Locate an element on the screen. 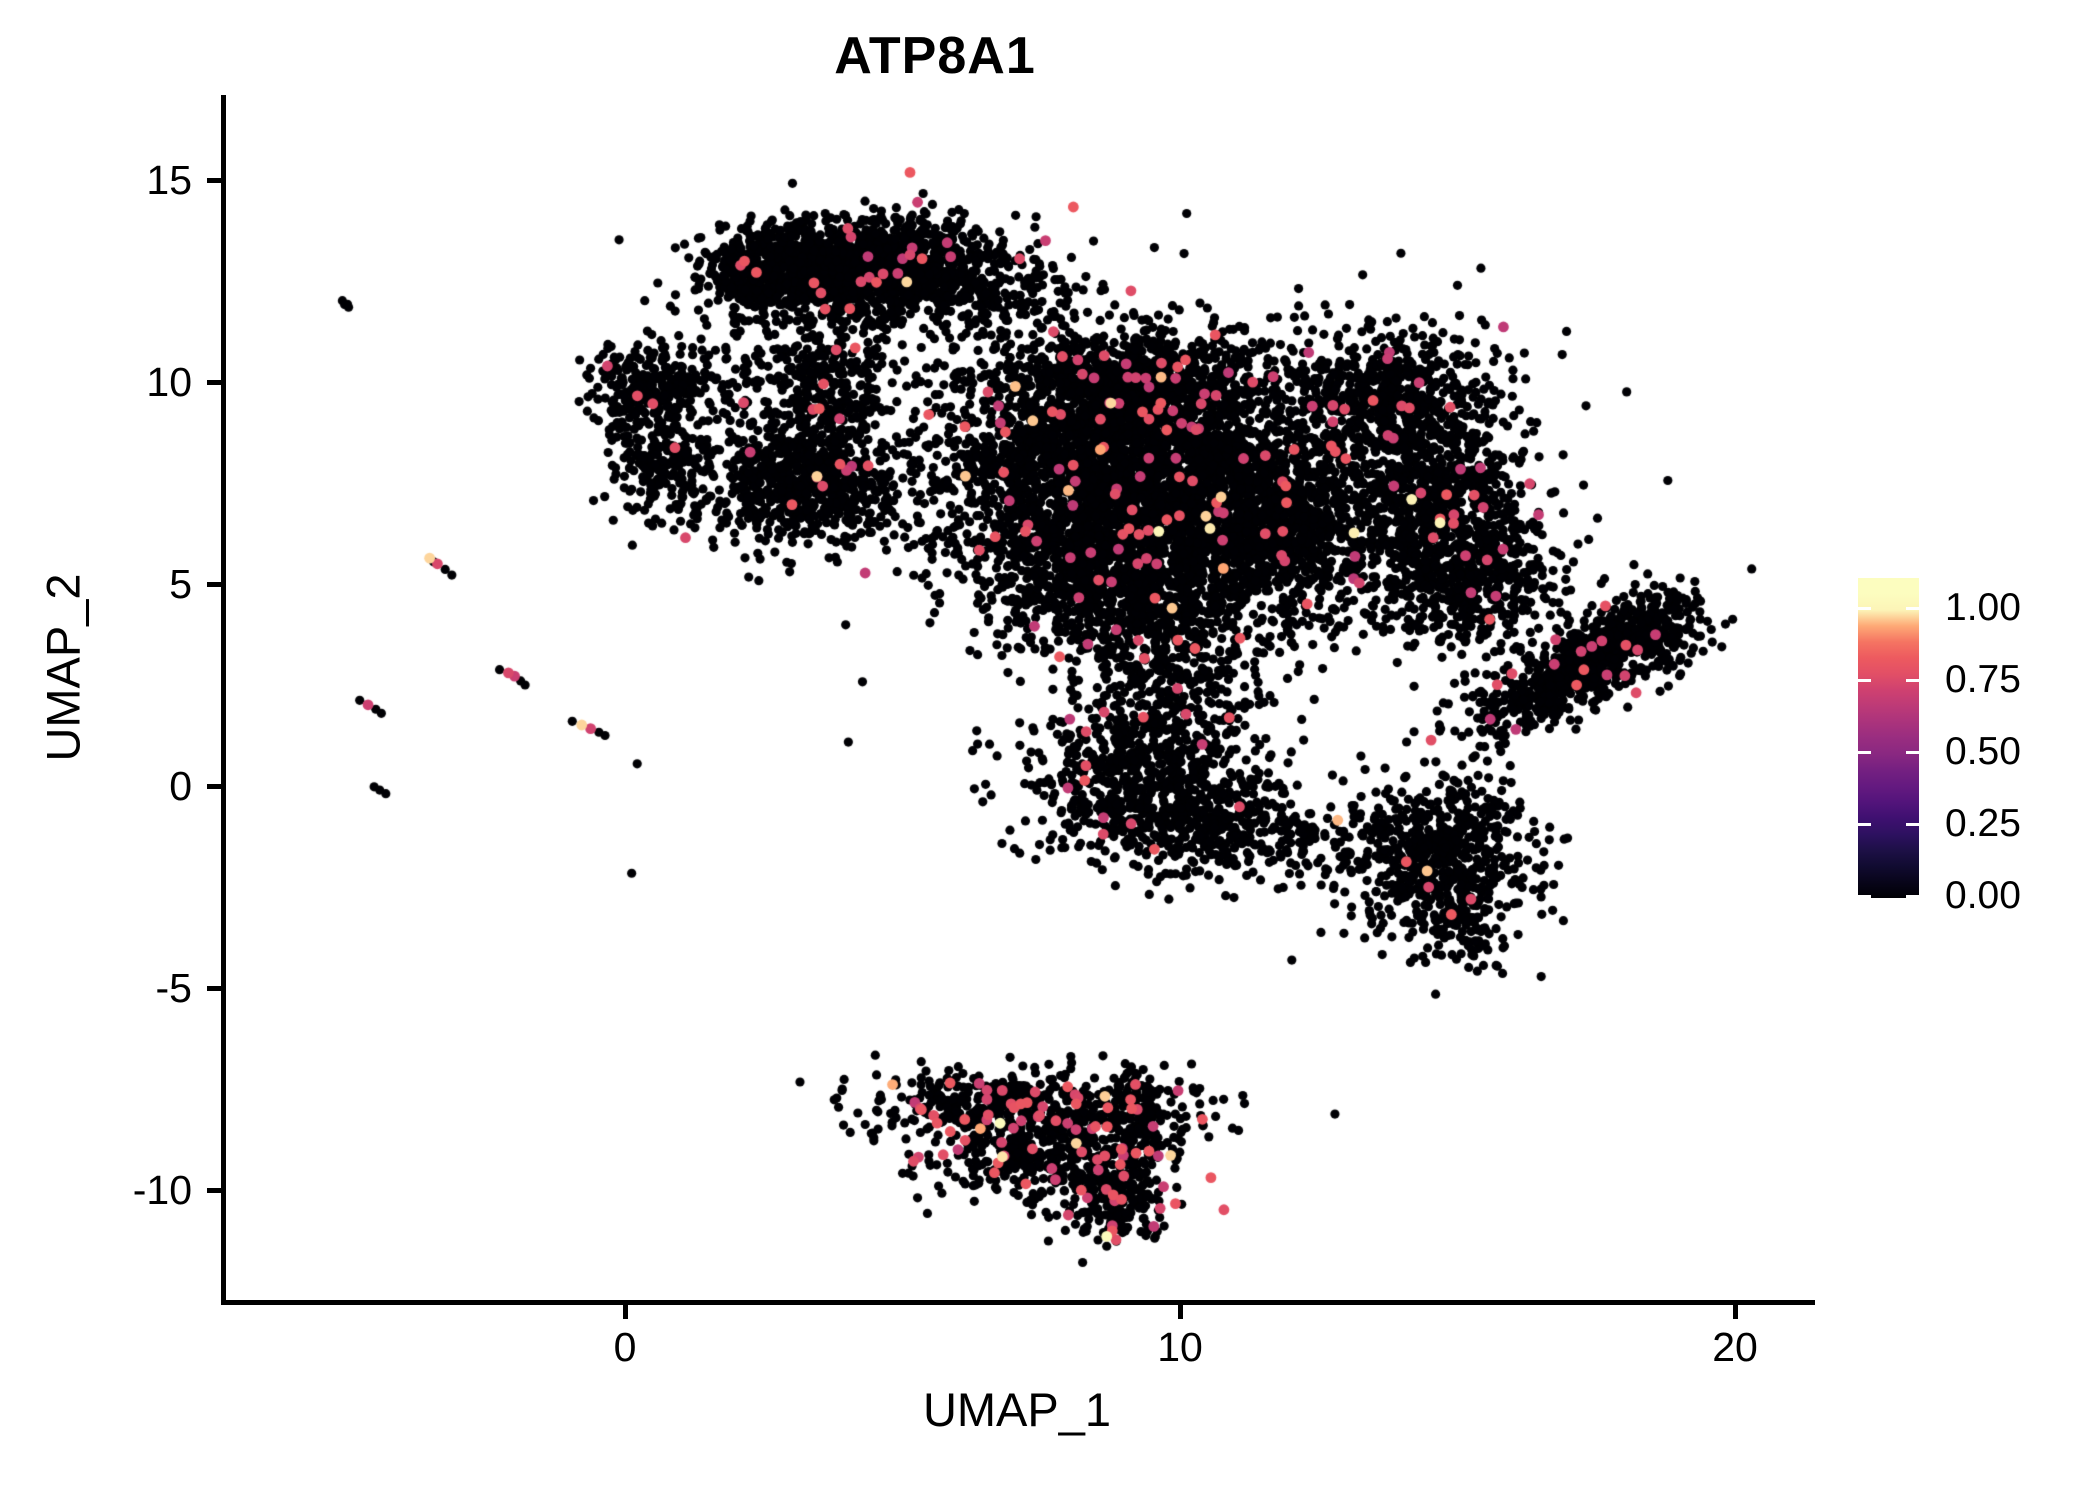  expression-colorbar-legend: 1.00 0.75 0.50 0.25 0.00 is located at coordinates (1979, 748).